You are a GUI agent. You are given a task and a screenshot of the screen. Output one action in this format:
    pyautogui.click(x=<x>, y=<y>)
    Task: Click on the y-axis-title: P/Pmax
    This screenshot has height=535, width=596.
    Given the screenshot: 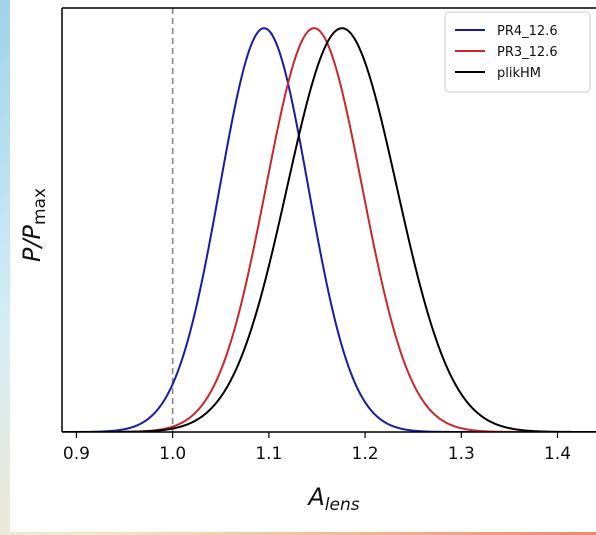 What is the action you would take?
    pyautogui.click(x=34, y=225)
    